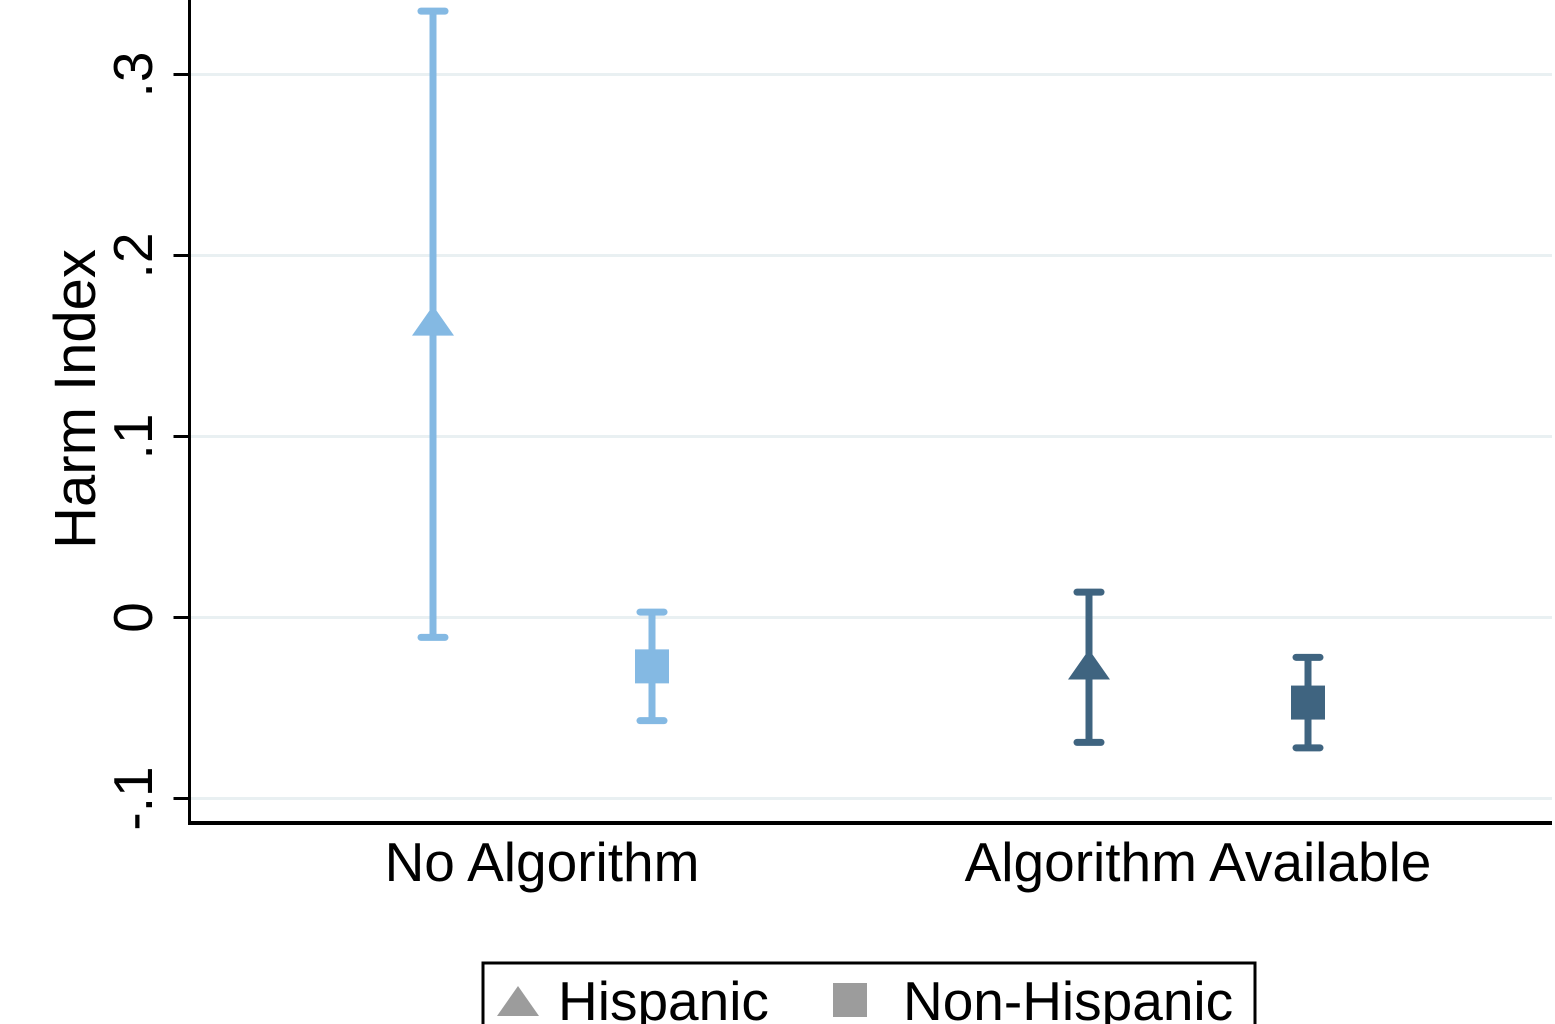  Describe the element at coordinates (75, 399) in the screenshot. I see `y-axis-title: Harm Index` at that location.